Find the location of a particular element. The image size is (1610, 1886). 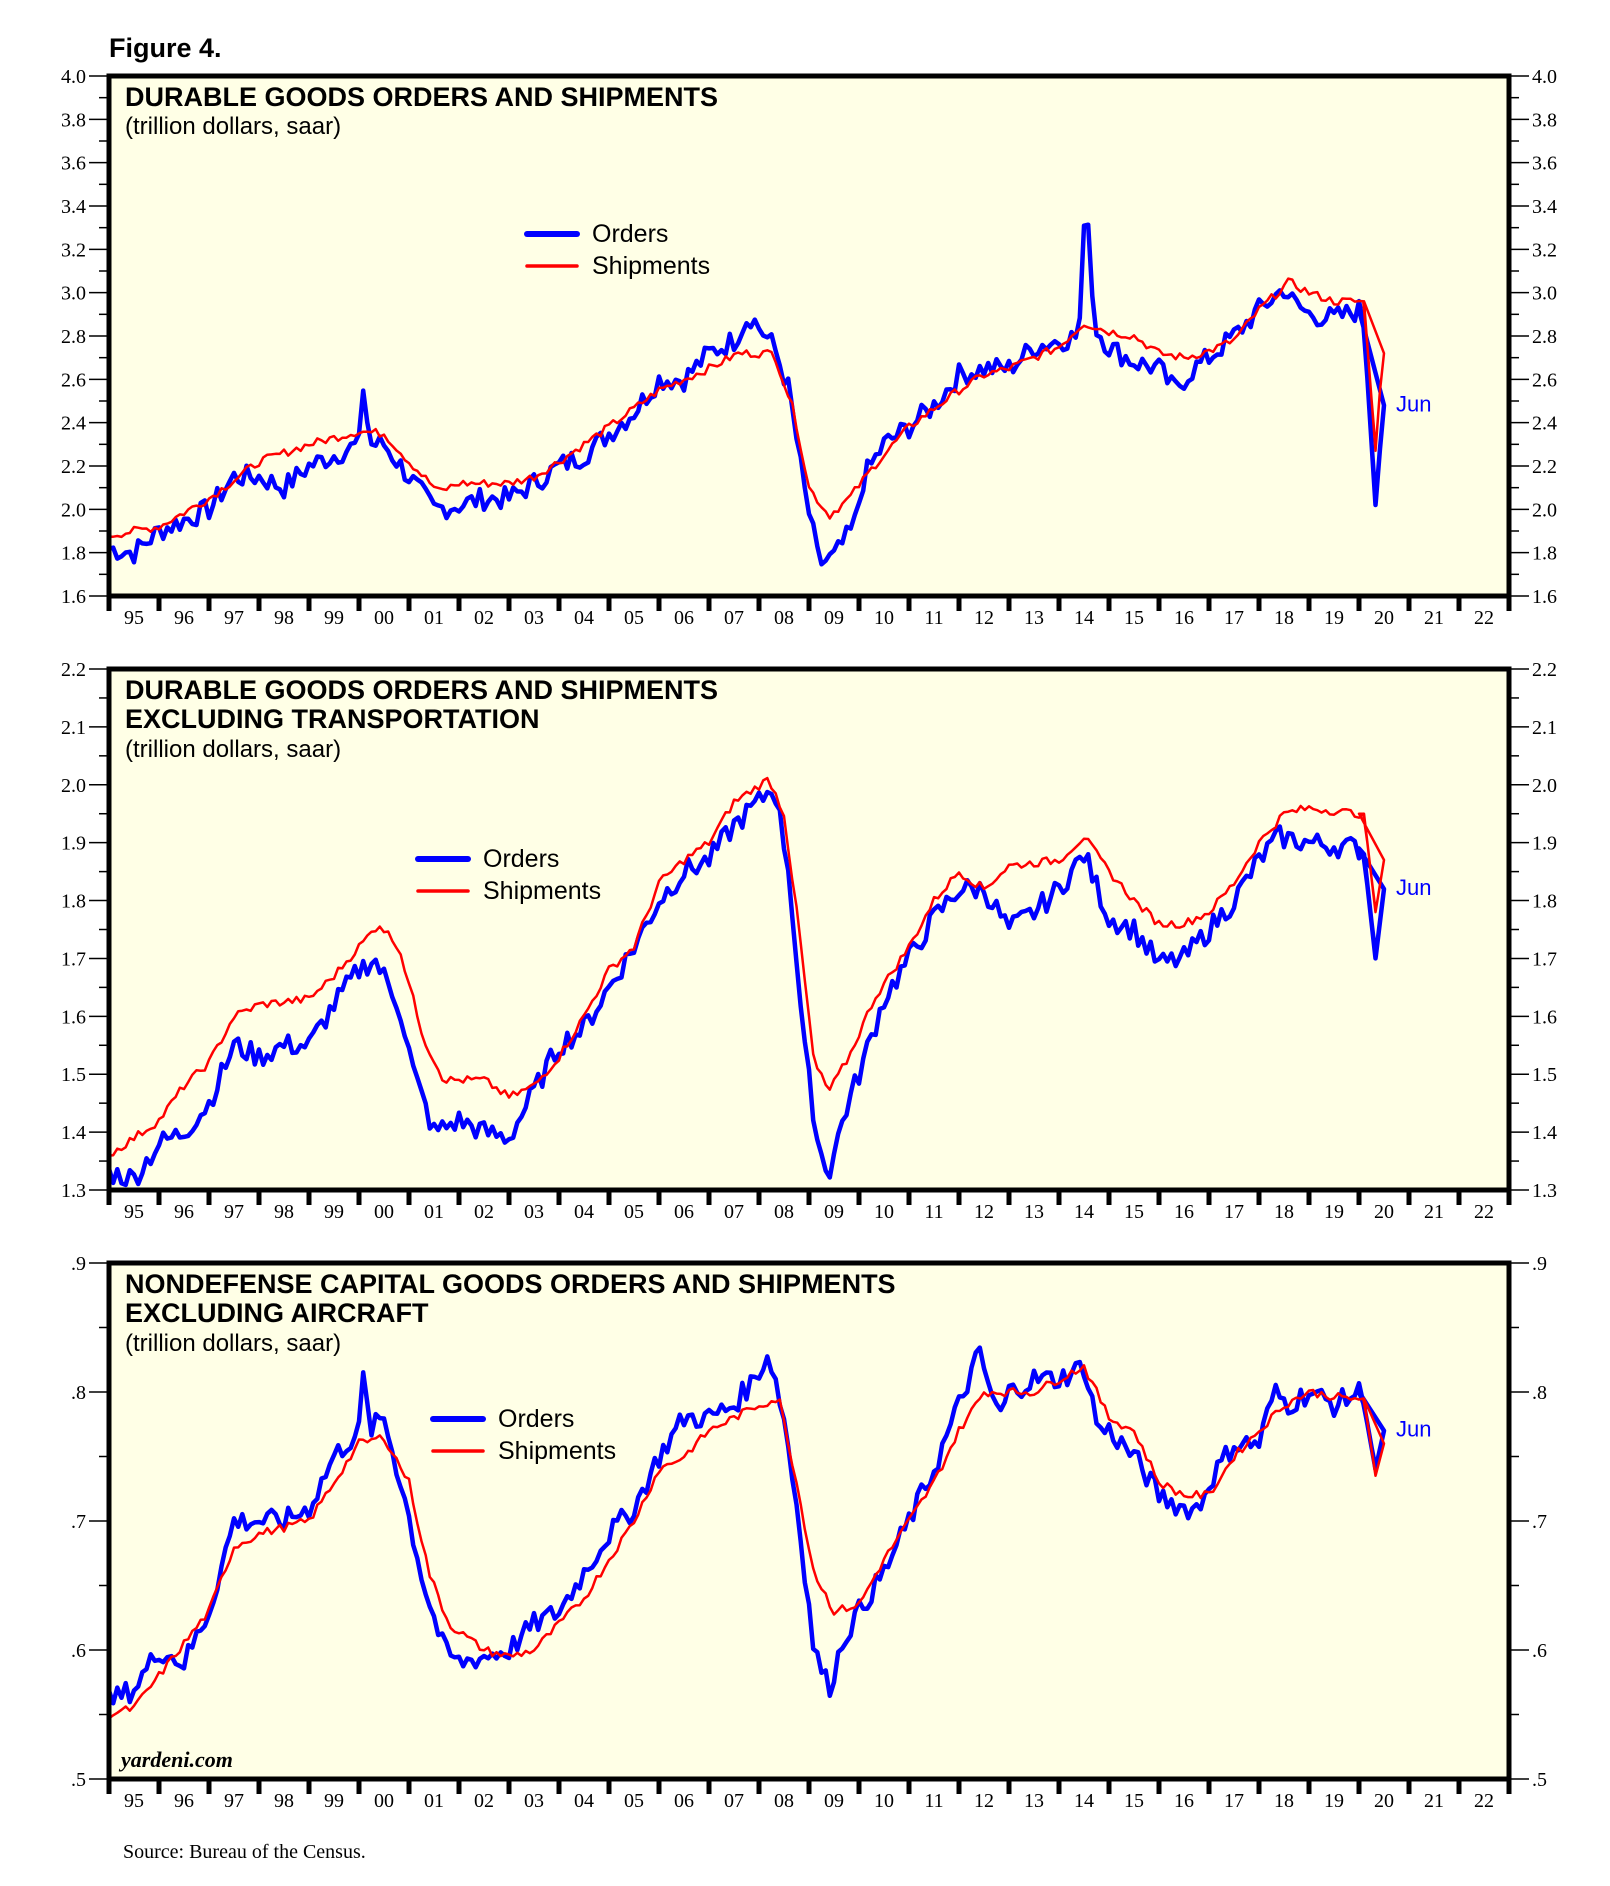

y-tick-label-right: 1.6 is located at coordinates (1544, 597).